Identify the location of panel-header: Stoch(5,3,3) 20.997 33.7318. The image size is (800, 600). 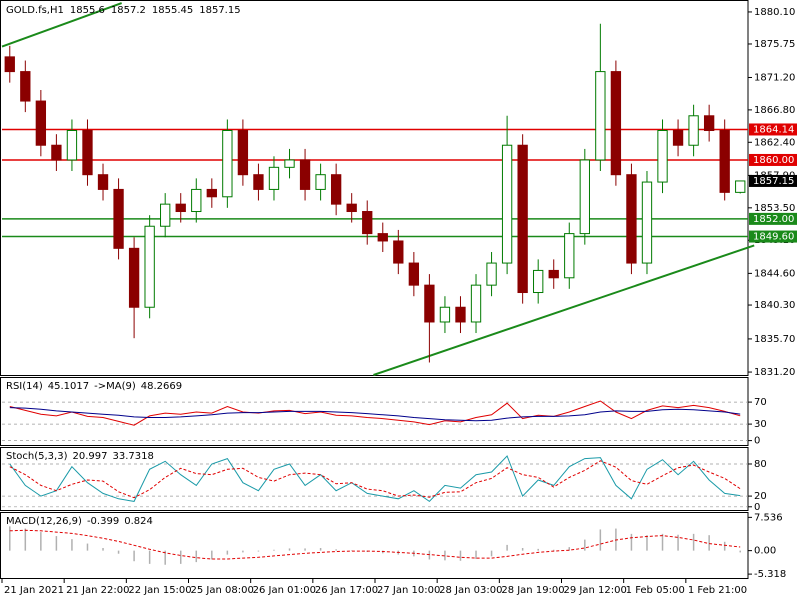
(80, 456).